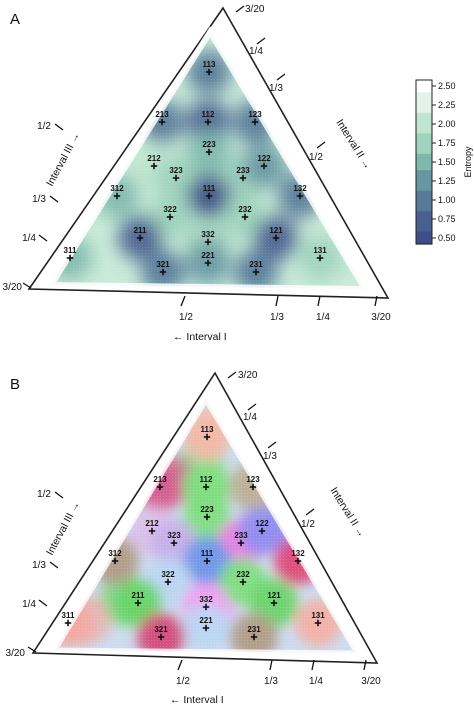 This screenshot has height=707, width=474. What do you see at coordinates (447, 124) in the screenshot?
I see `colorbar-tick-label-2: 2.00` at bounding box center [447, 124].